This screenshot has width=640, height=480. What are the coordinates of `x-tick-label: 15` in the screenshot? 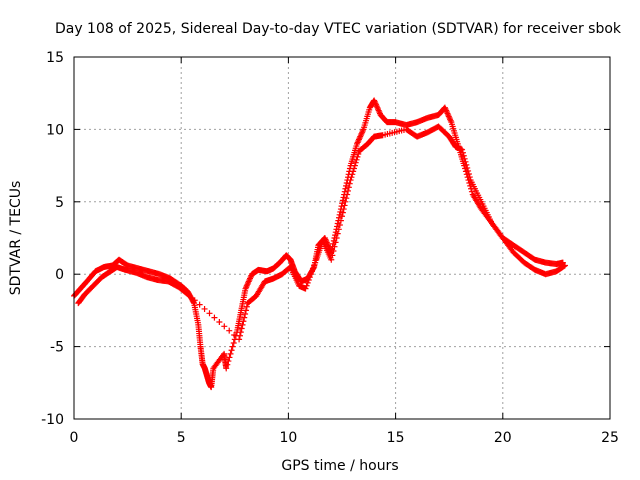 It's located at (396, 438).